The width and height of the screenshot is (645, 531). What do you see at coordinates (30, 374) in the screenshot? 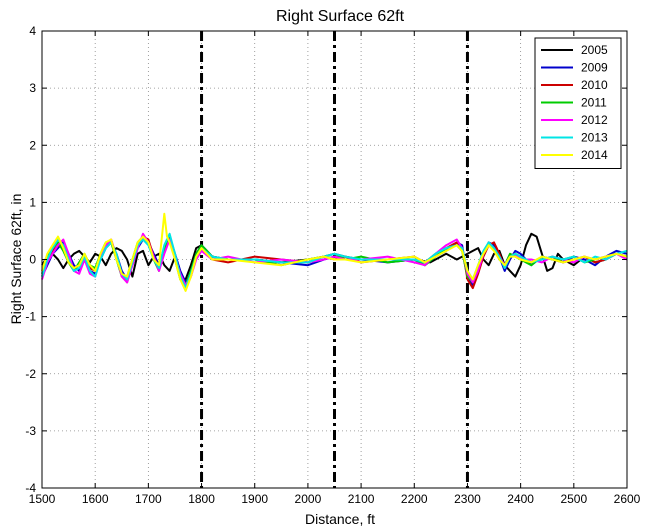
I see `y-tick-label: -2` at bounding box center [30, 374].